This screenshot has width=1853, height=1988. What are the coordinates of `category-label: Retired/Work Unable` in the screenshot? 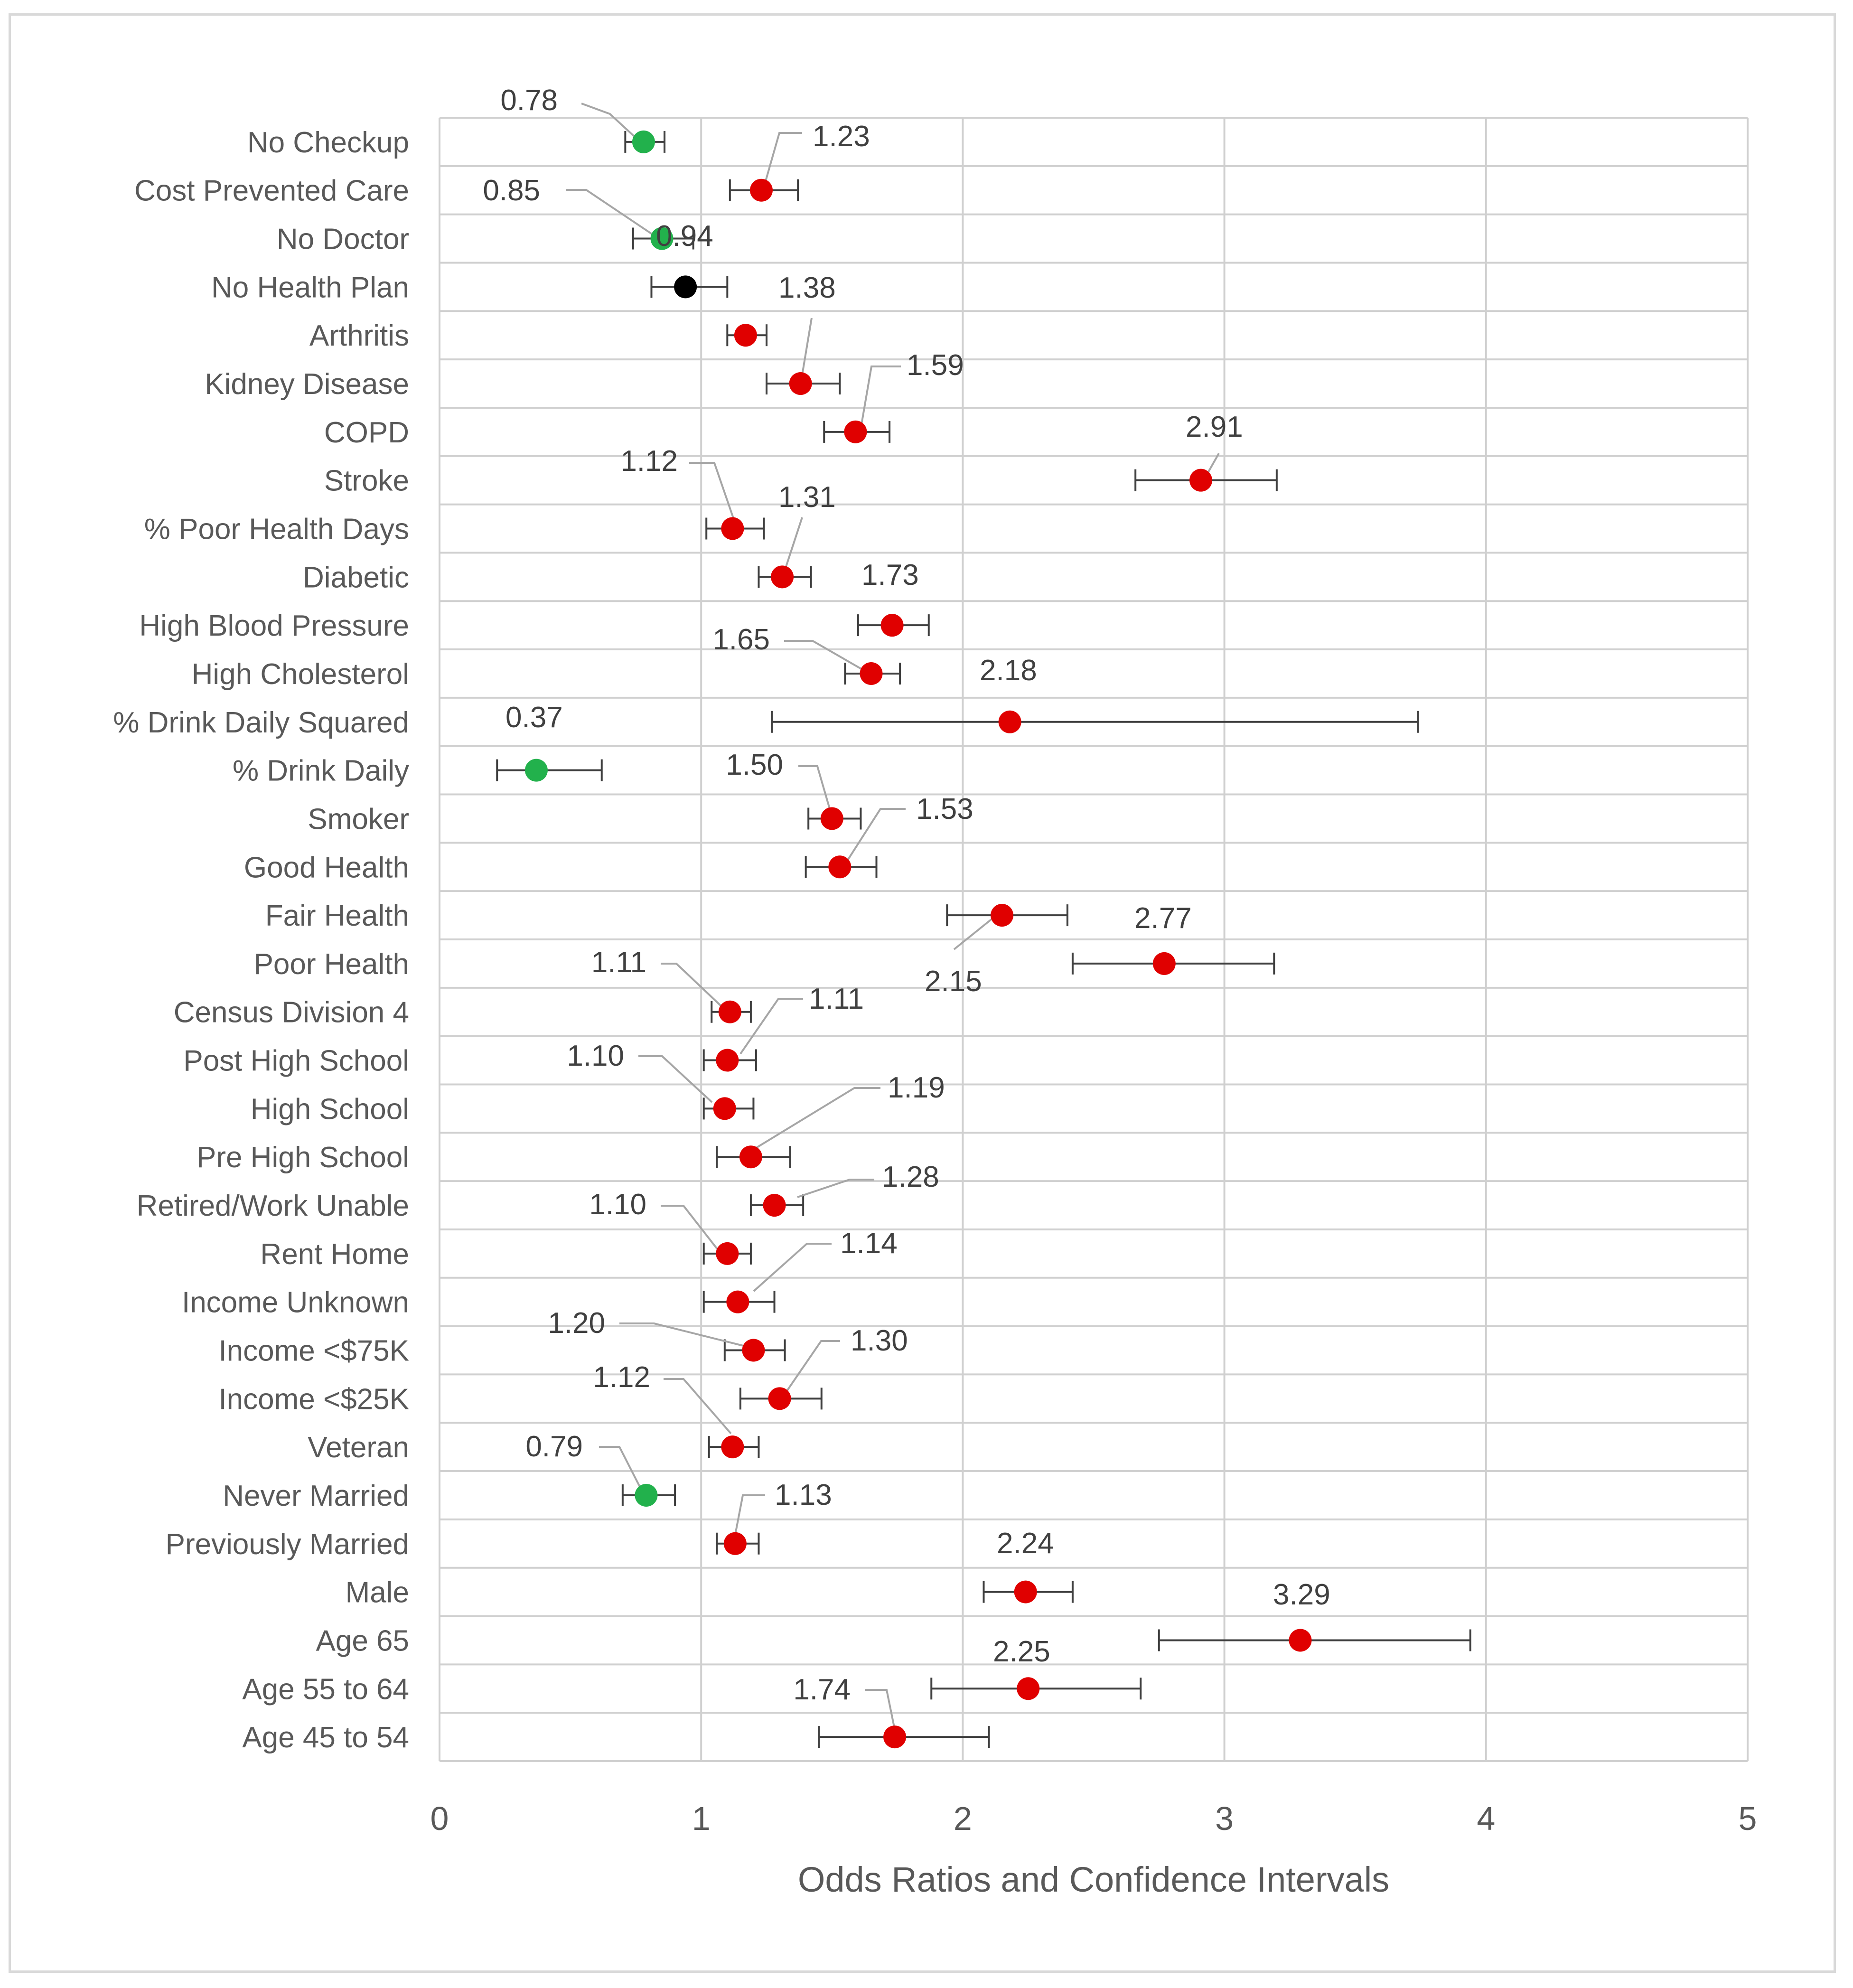 It's located at (273, 1206).